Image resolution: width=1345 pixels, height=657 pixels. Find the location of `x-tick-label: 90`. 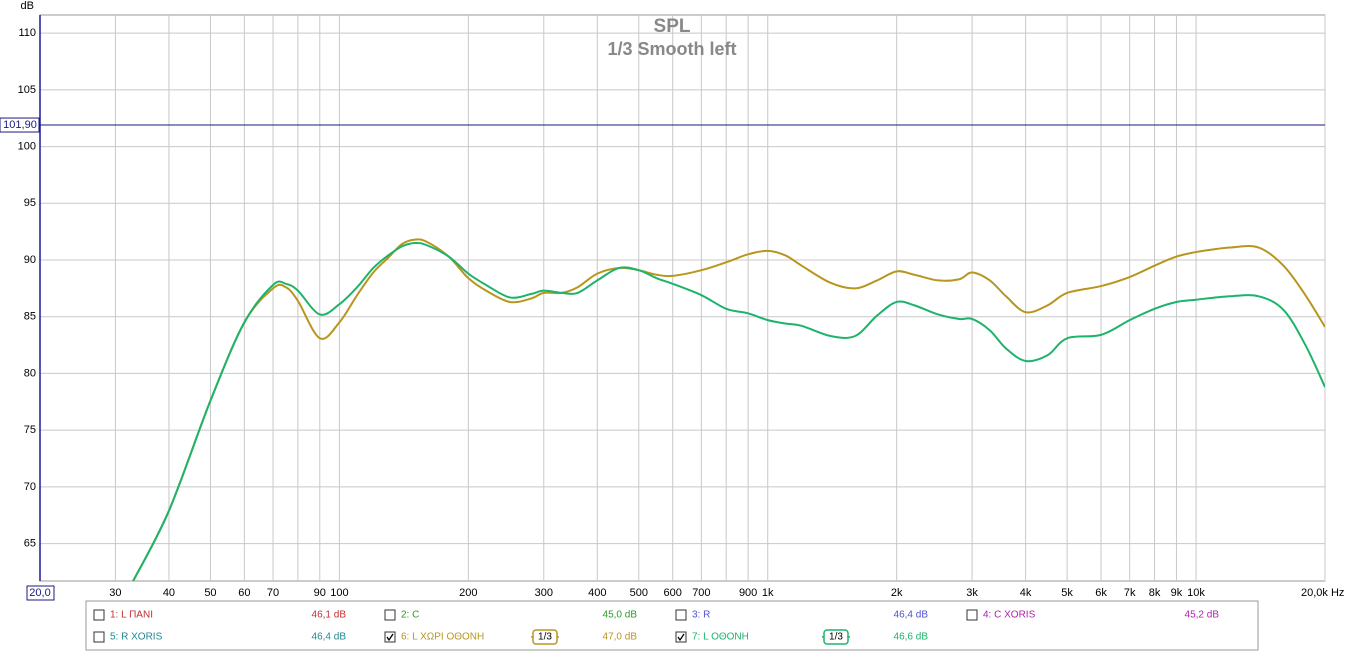

x-tick-label: 90 is located at coordinates (320, 593).